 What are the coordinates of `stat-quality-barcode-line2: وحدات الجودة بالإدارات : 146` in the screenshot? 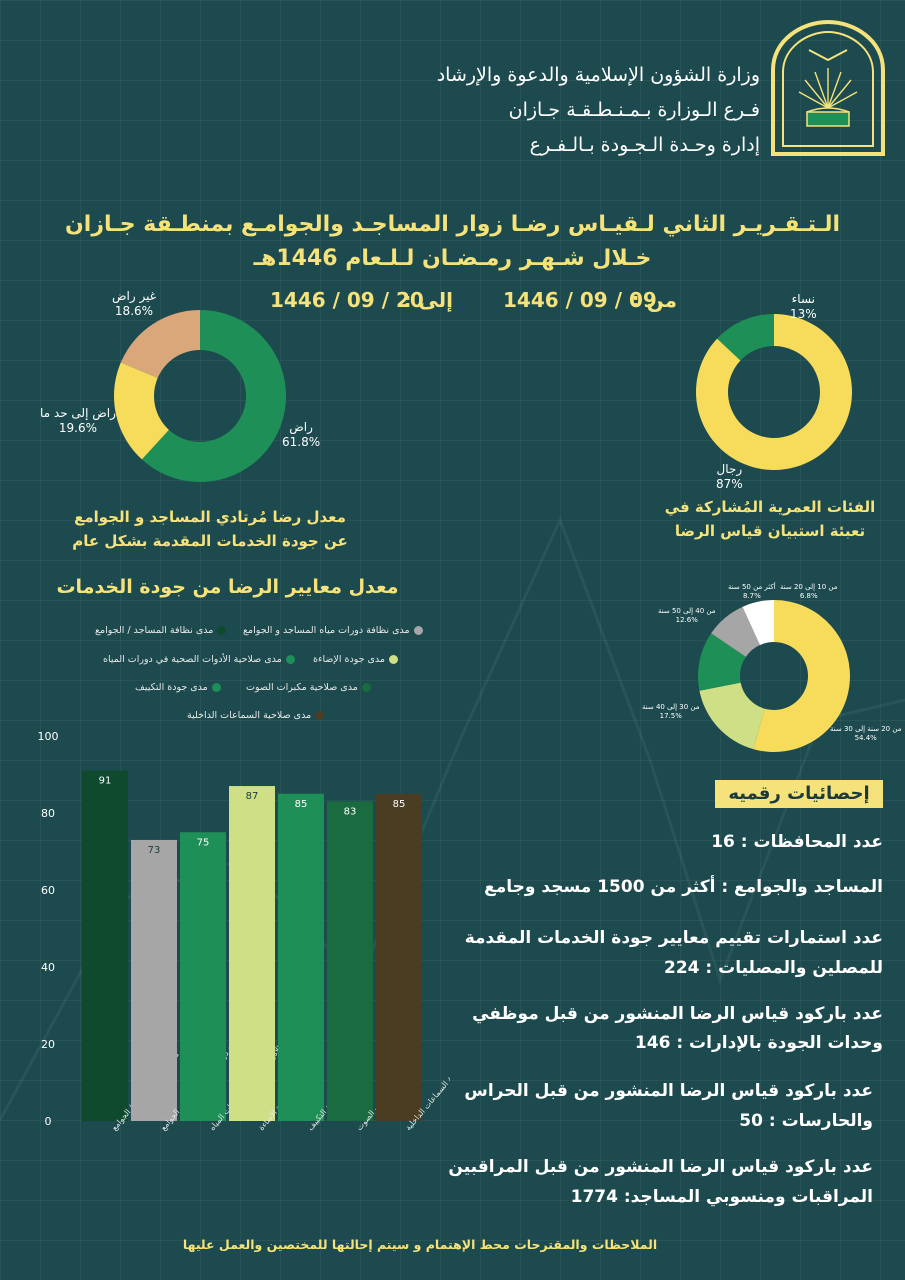 It's located at (758, 1043).